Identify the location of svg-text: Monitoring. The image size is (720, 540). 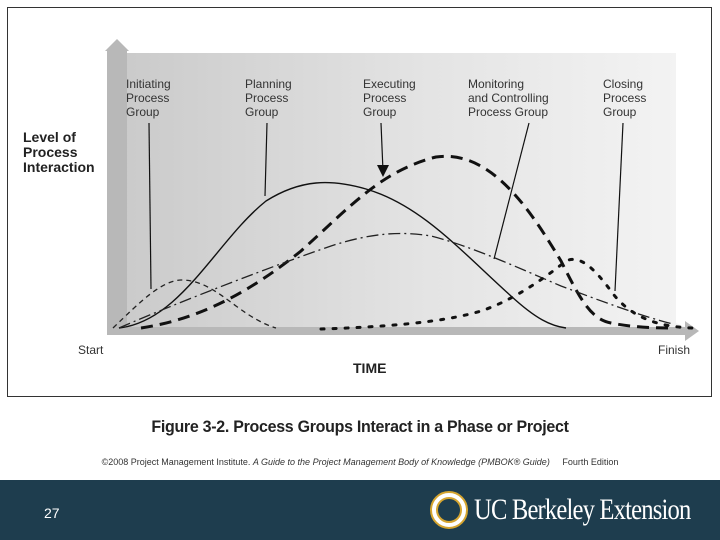
(496, 84).